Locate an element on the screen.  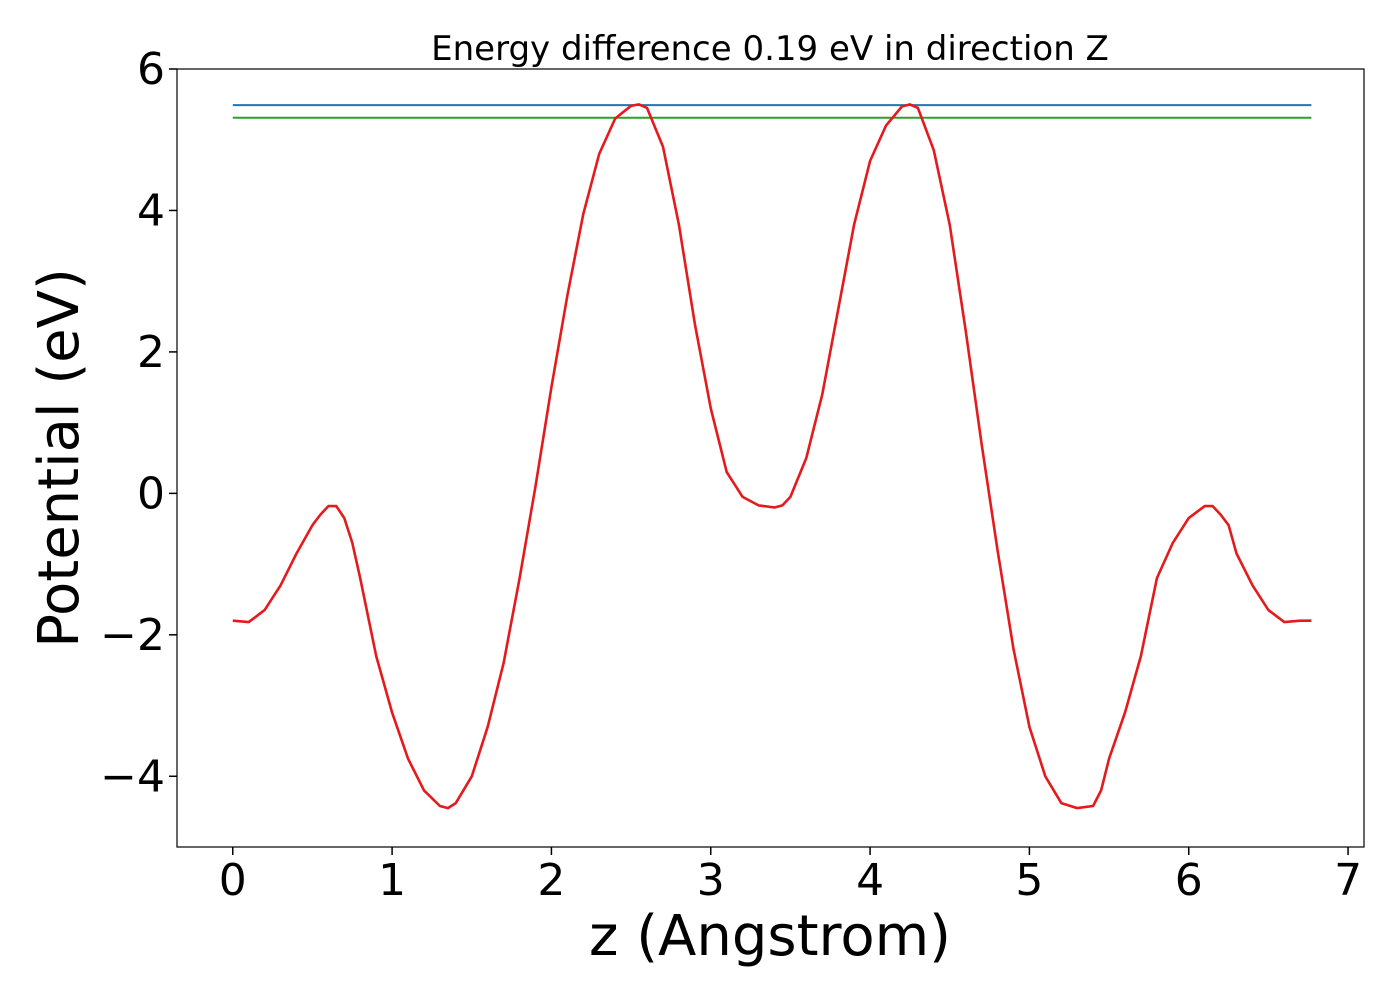
x-tick-label: 5 is located at coordinates (1029, 880).